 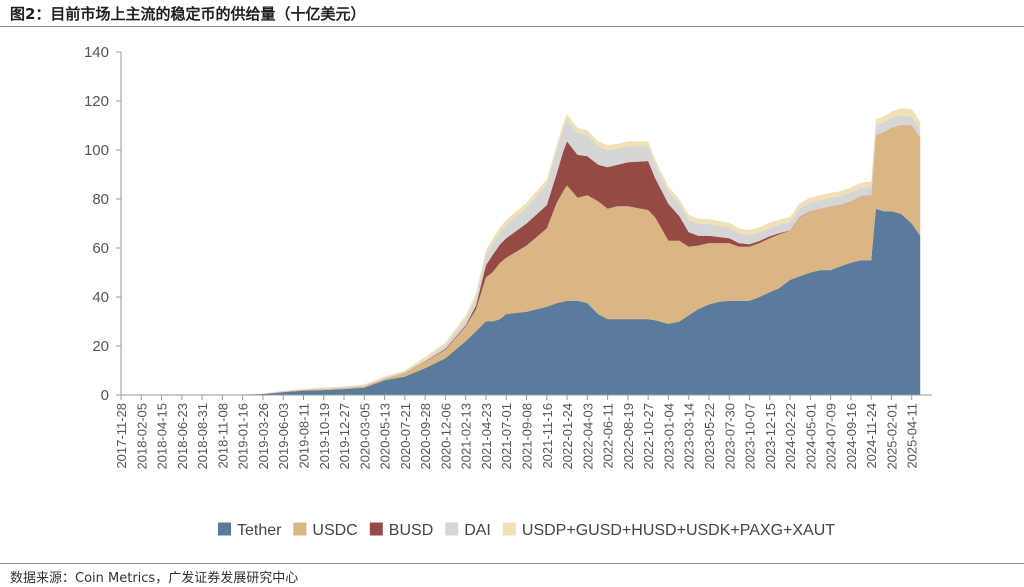 I want to click on x-tick-label: 2022-01-24, so click(x=567, y=436).